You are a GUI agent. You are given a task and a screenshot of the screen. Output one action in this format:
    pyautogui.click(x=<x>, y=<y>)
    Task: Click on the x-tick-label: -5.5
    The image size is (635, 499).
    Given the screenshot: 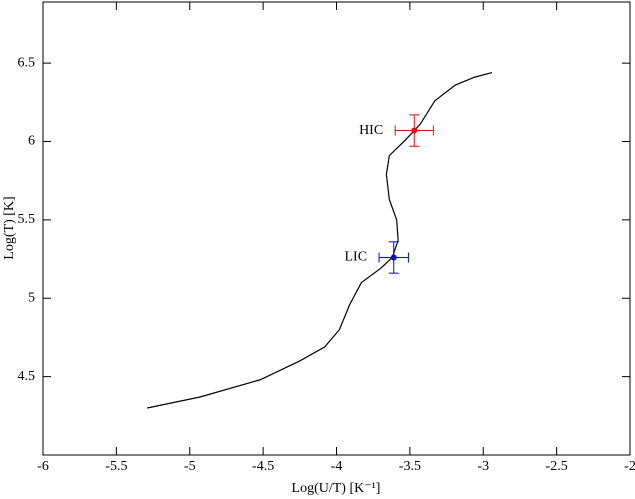 What is the action you would take?
    pyautogui.click(x=116, y=466)
    